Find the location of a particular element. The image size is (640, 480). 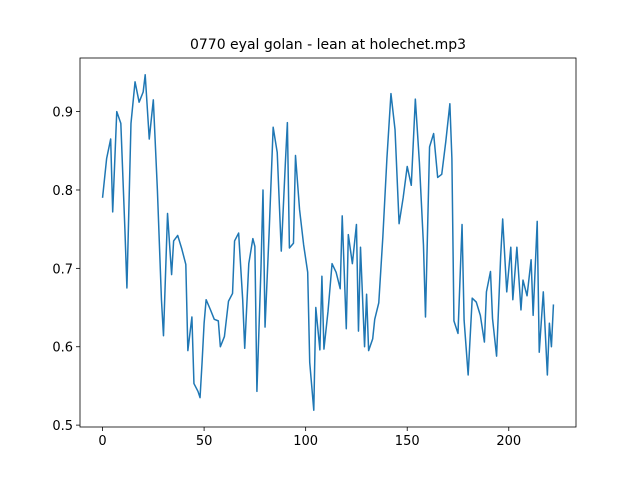

x-tick-label: 50 is located at coordinates (204, 441).